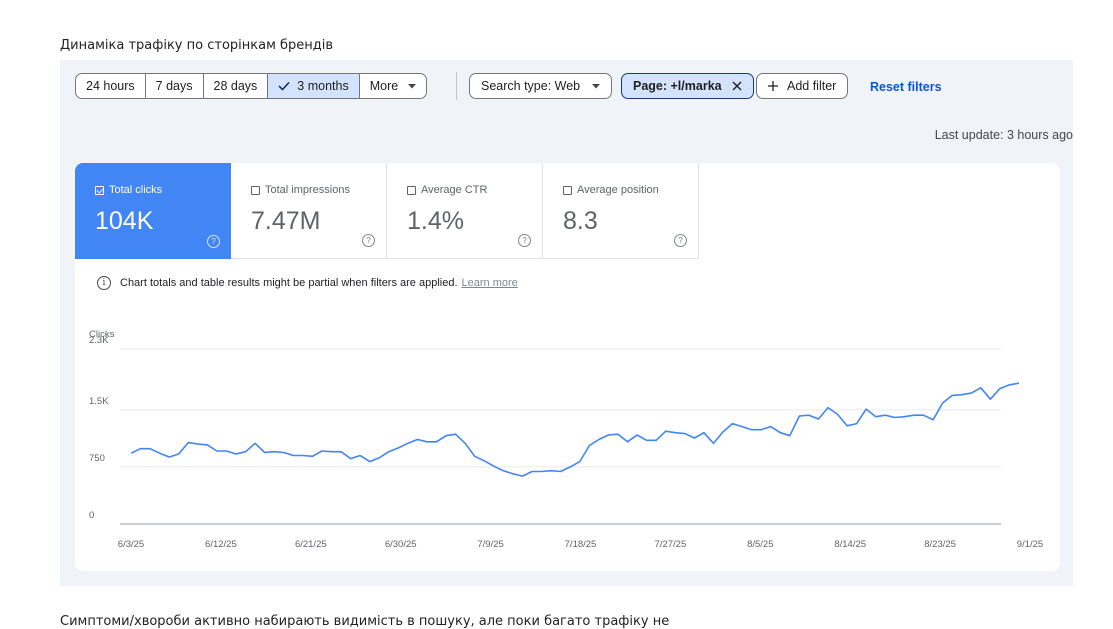 The width and height of the screenshot is (1113, 629). I want to click on metric-label-wrapper: Total impressions, so click(300, 190).